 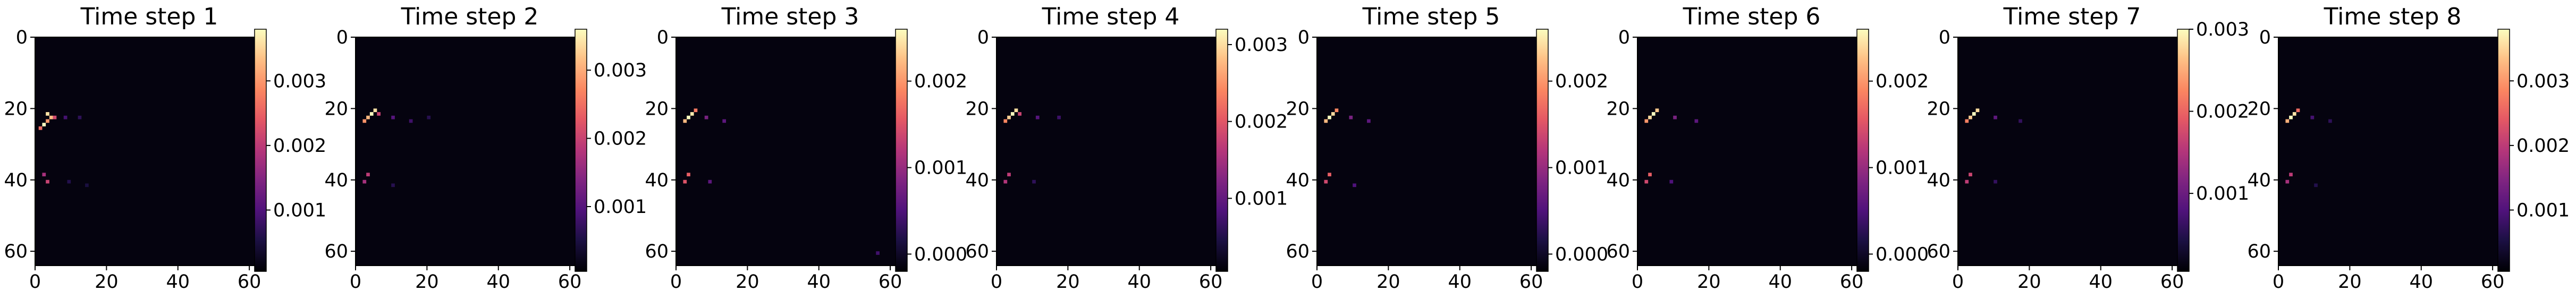 What do you see at coordinates (149, 17) in the screenshot?
I see `panel-title: Time step 1` at bounding box center [149, 17].